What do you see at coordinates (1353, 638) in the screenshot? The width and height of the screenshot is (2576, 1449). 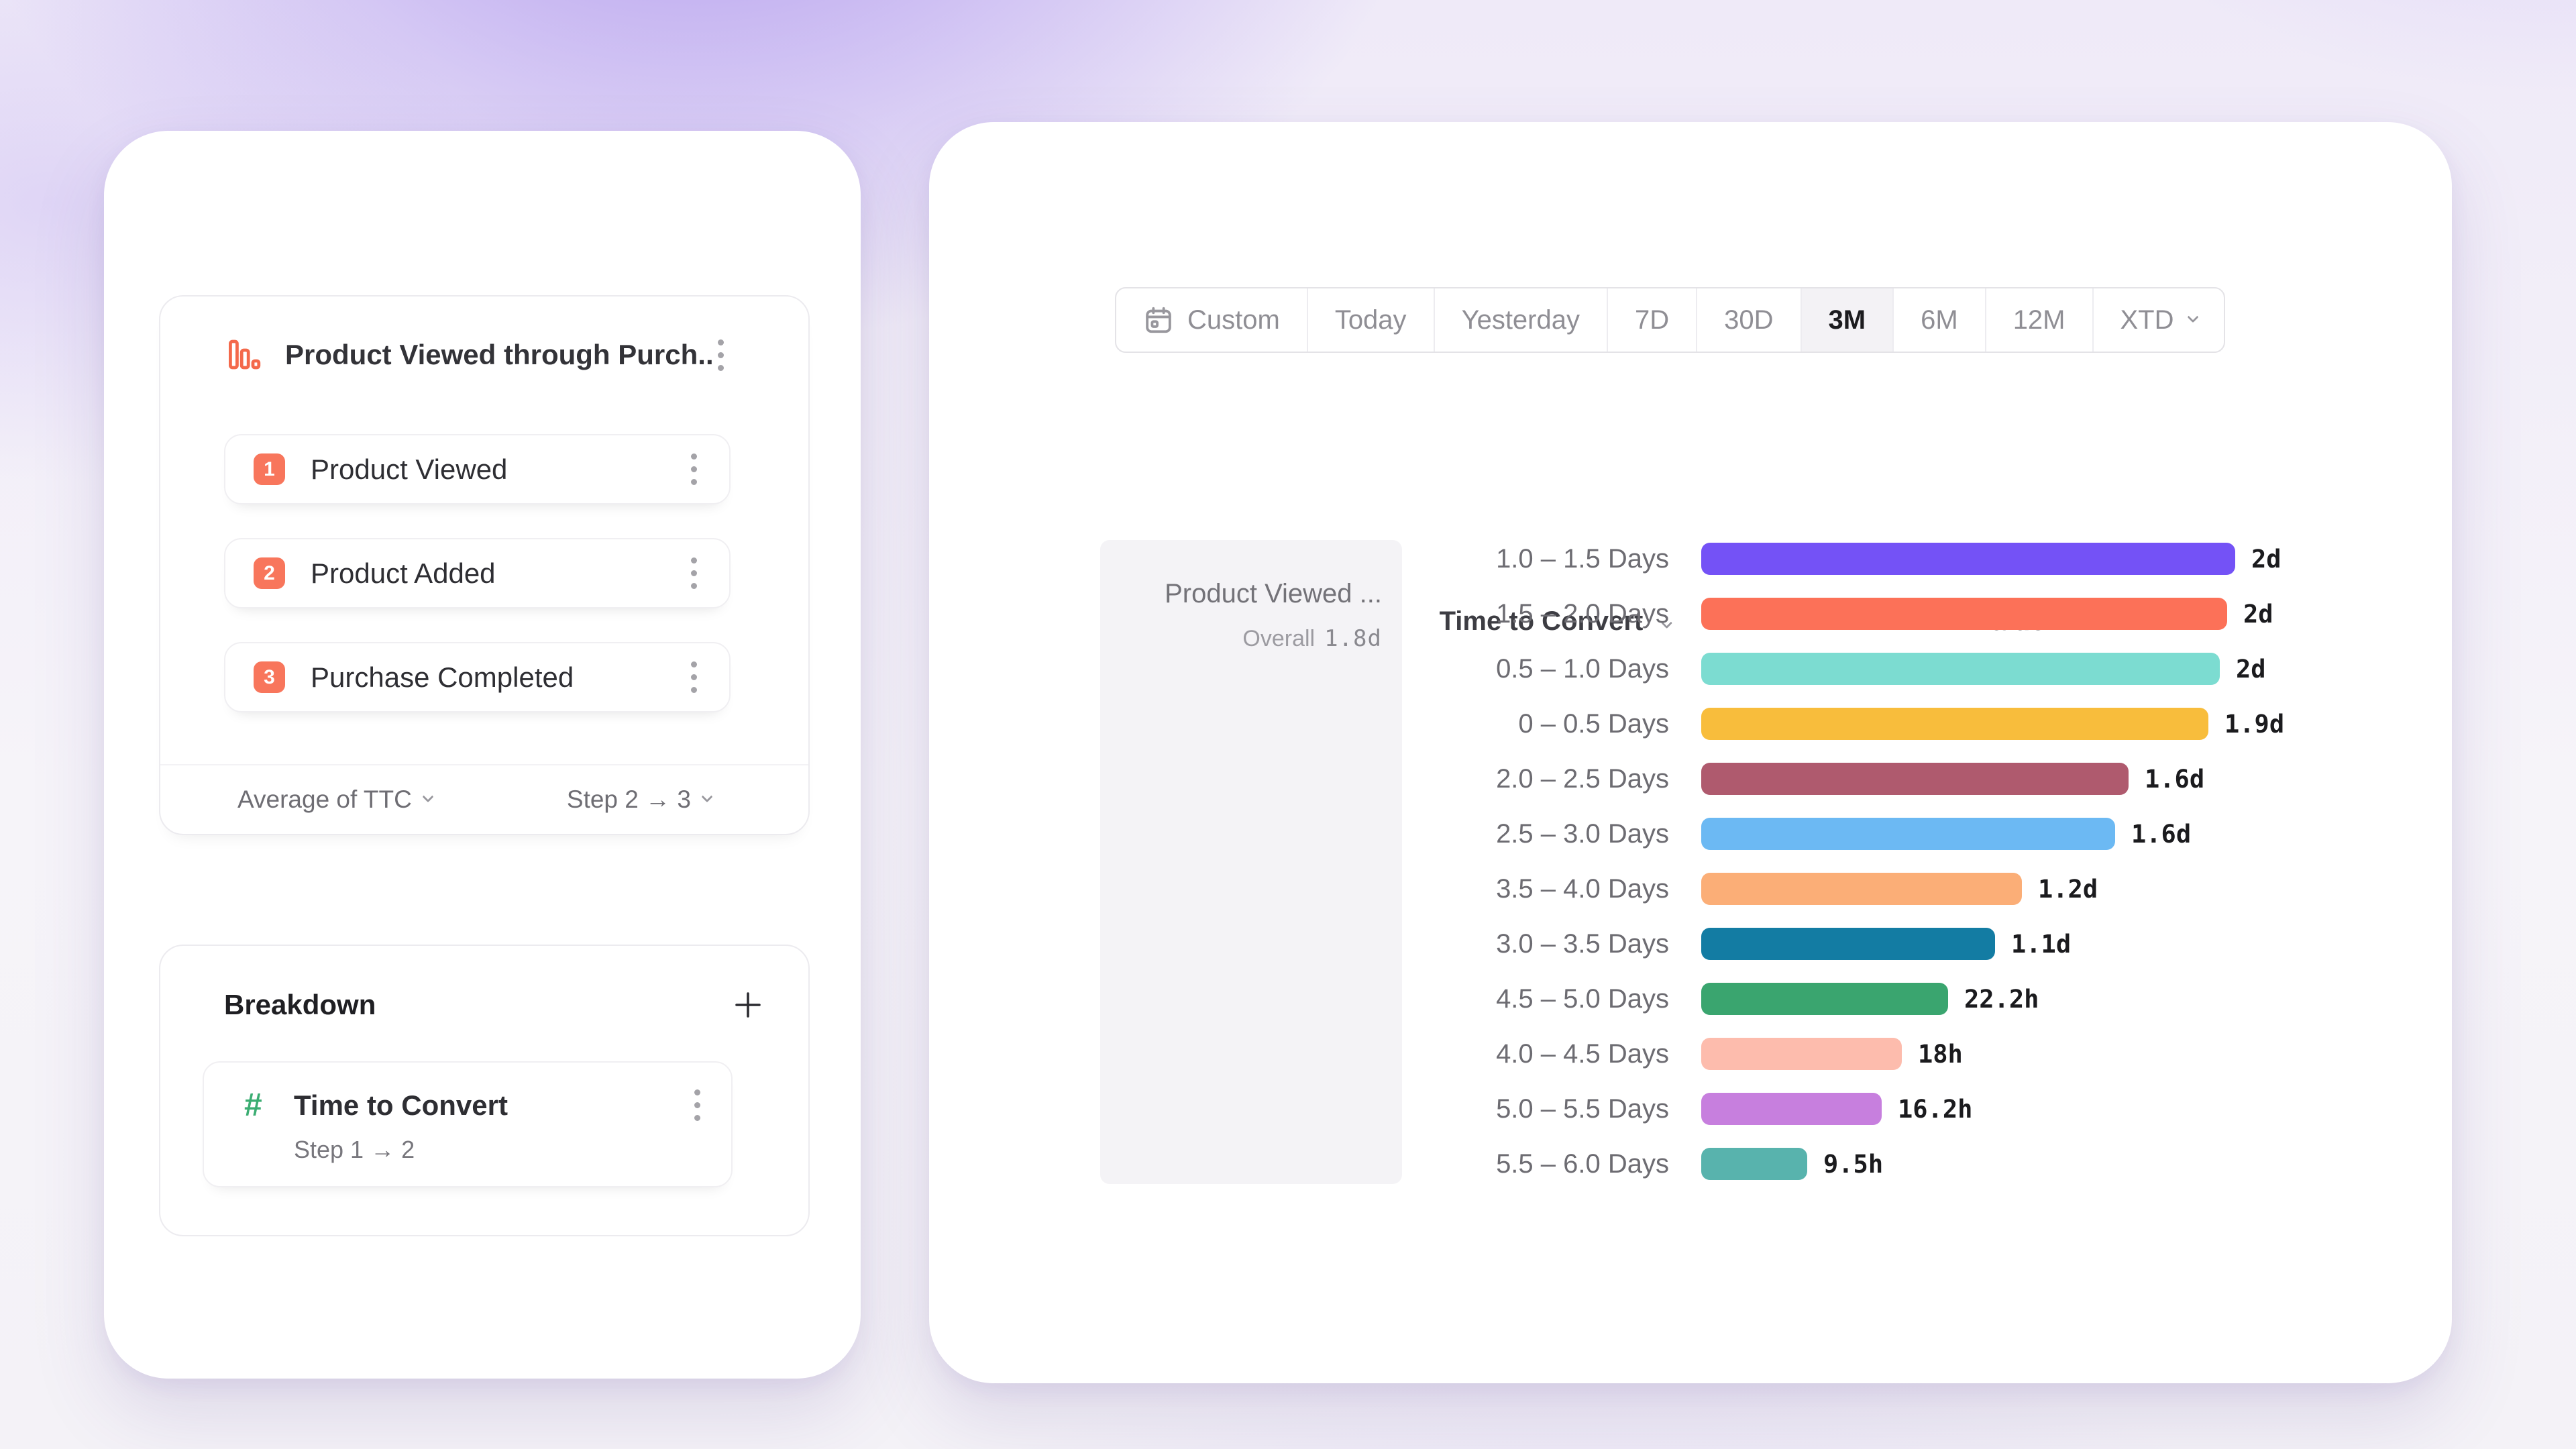 I see `overall-value: 1.8d` at bounding box center [1353, 638].